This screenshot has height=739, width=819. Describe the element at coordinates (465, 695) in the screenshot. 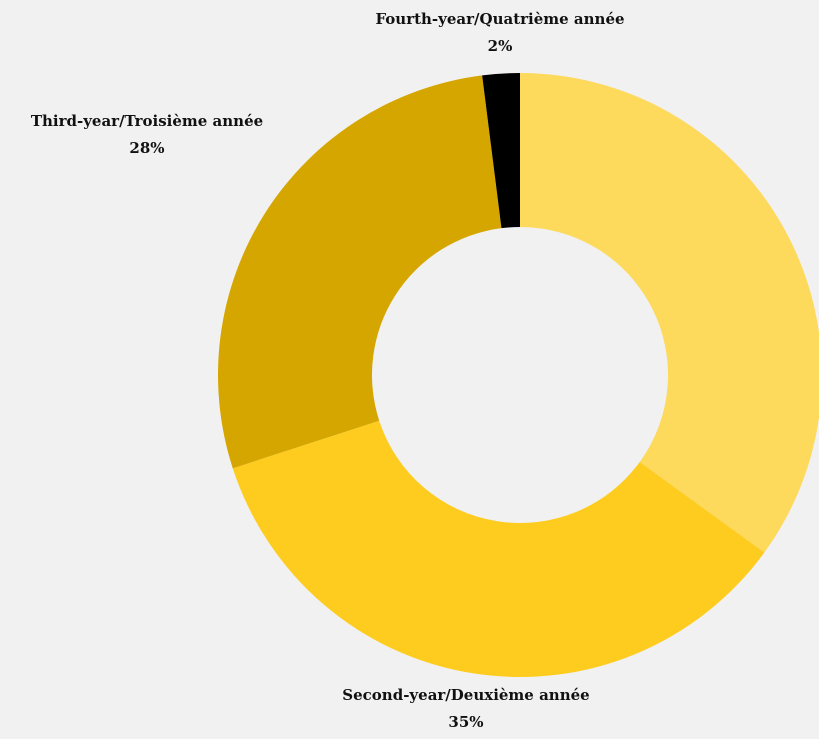

I see `label-second-year-category: Second-year/Deuxième année` at that location.